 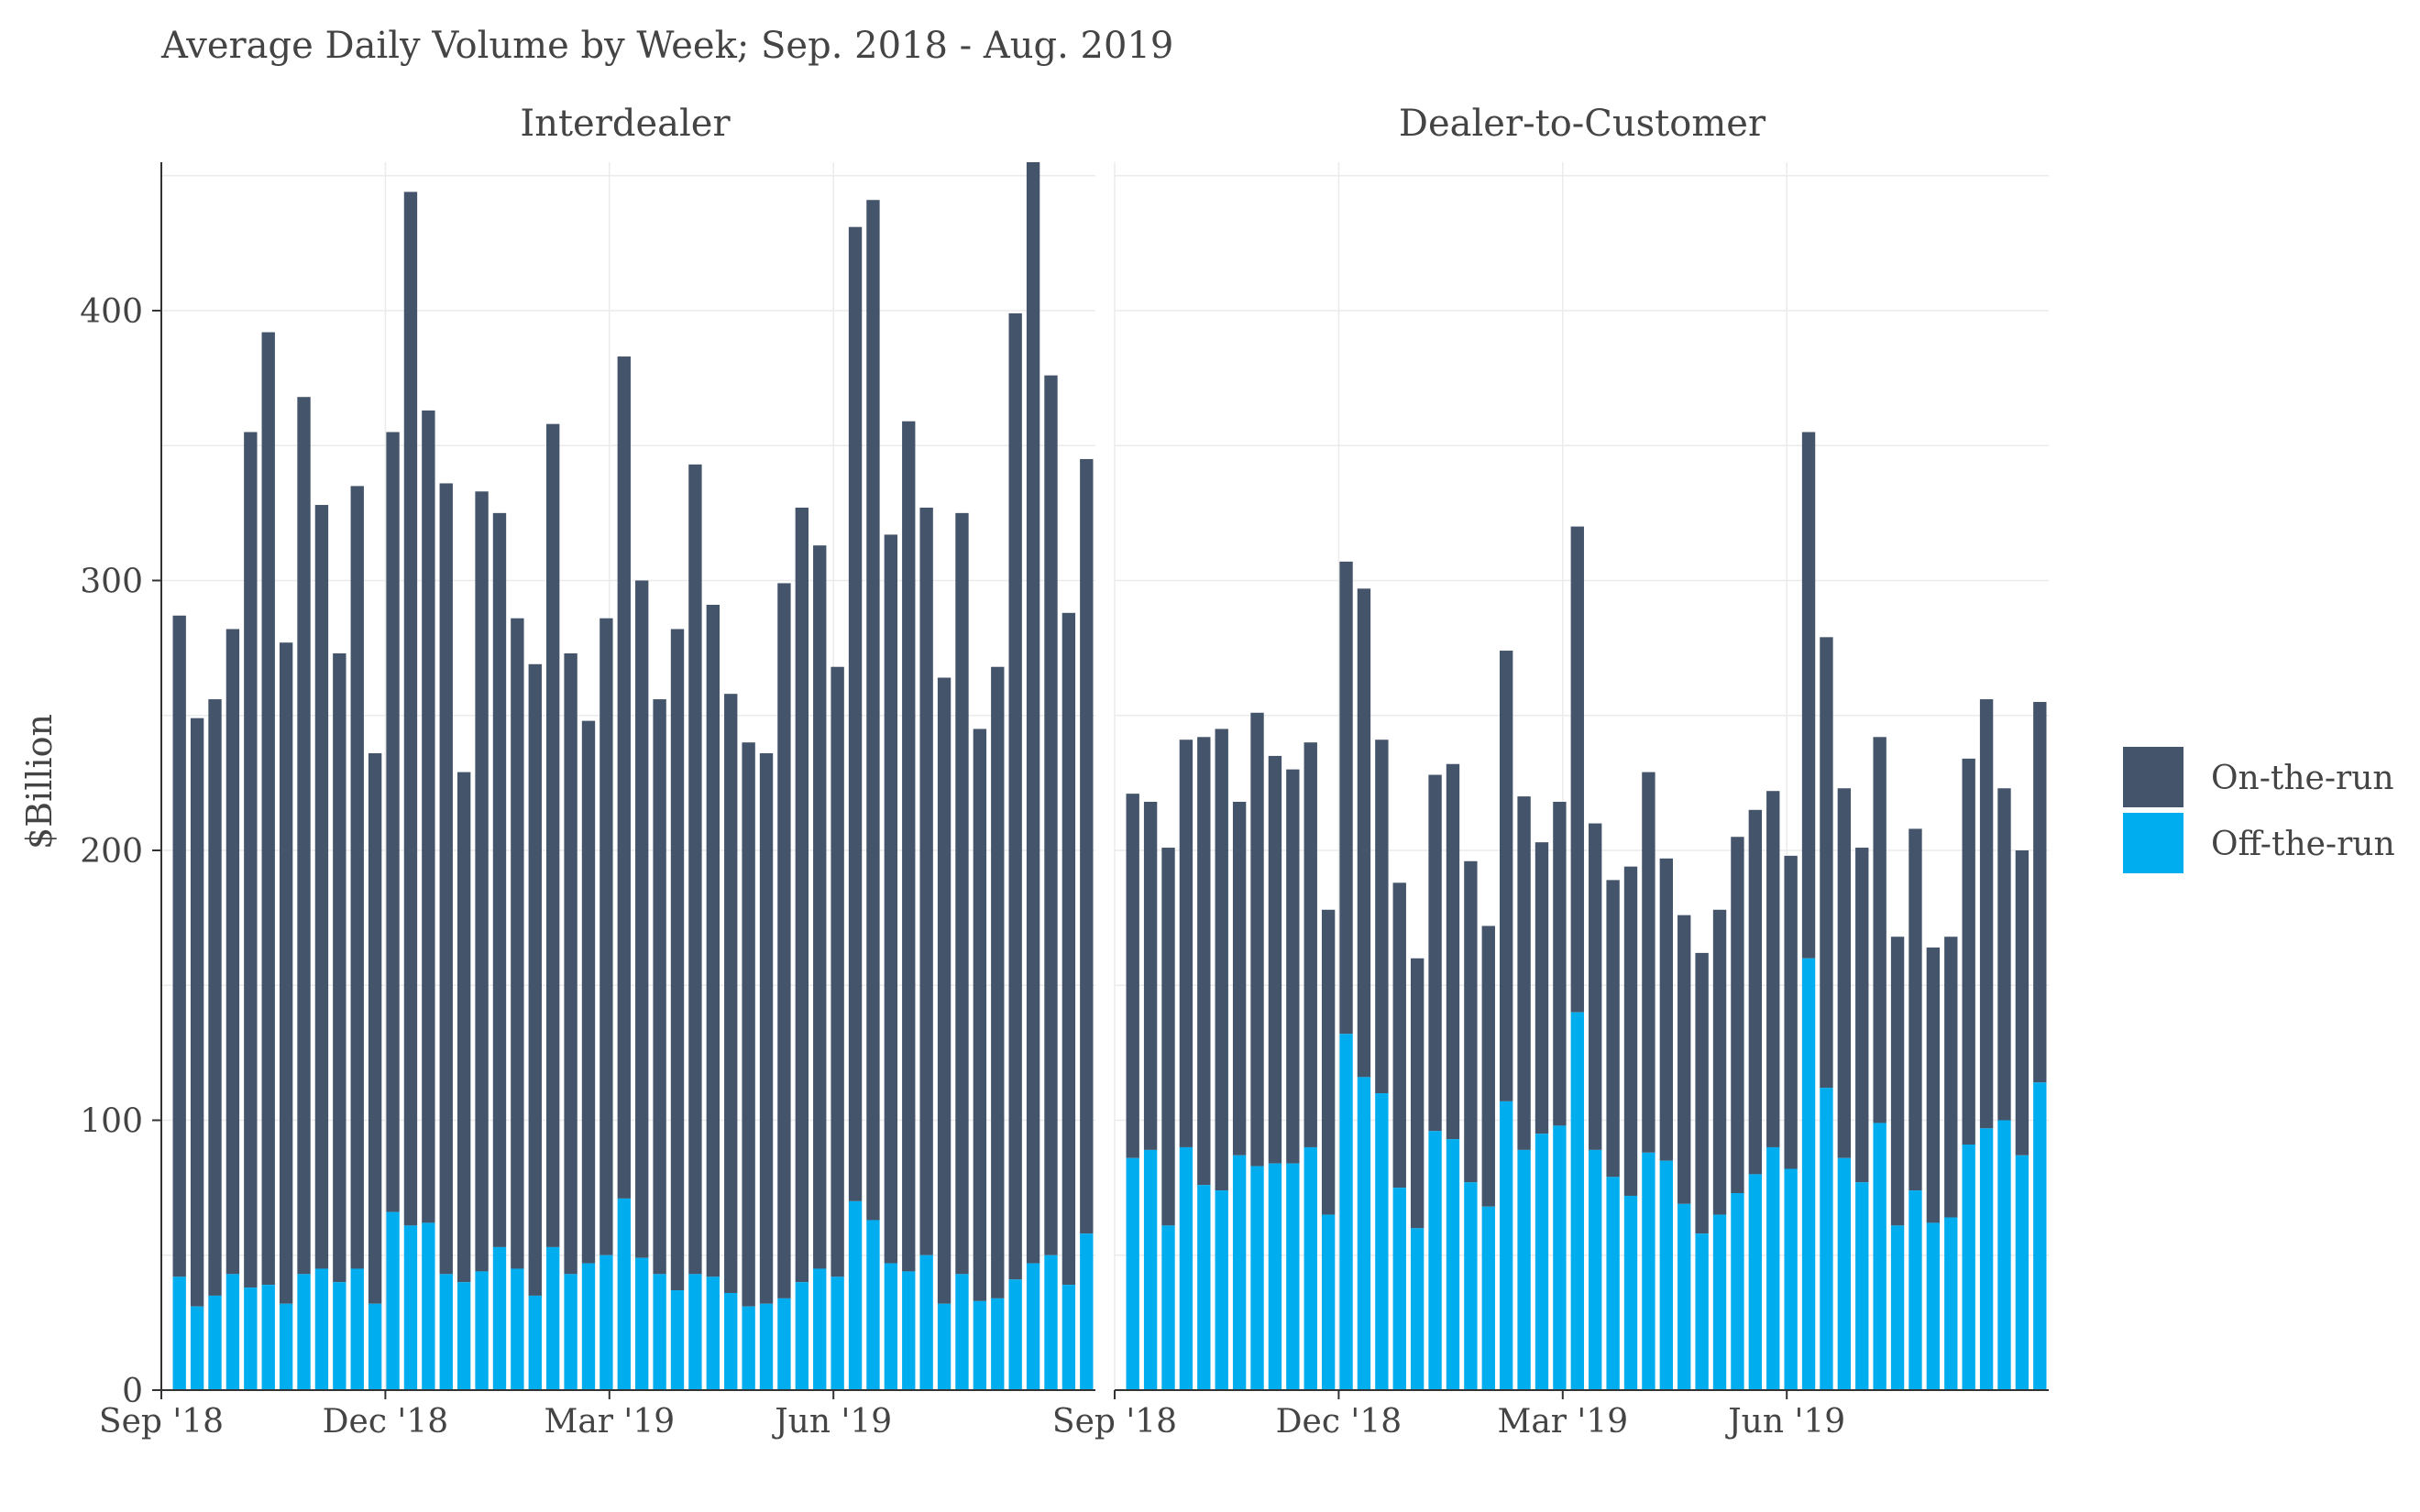 I want to click on y-axis-label: $Billion, so click(x=39, y=781).